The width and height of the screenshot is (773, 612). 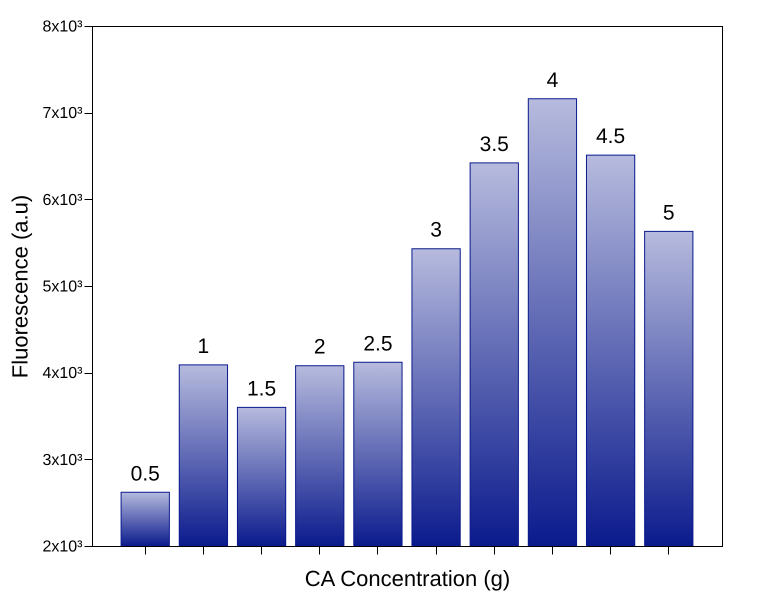 I want to click on x-tick-label: 2.5, so click(x=378, y=344).